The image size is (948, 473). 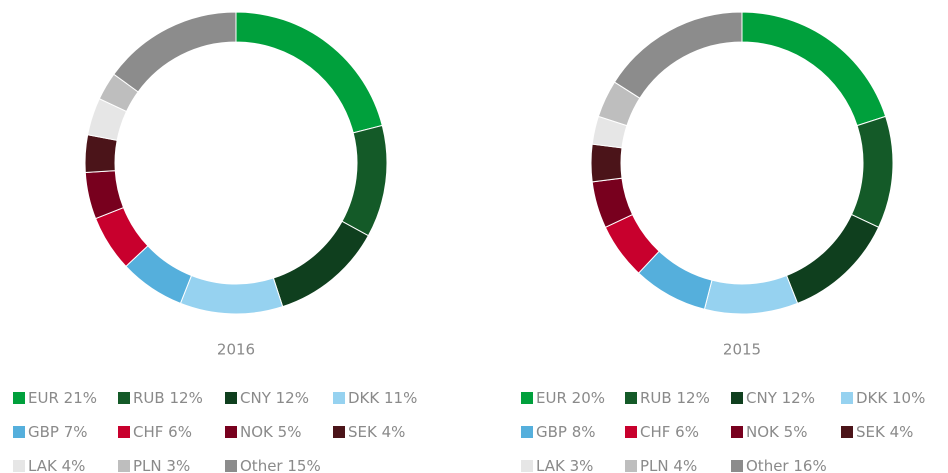 I want to click on chart-title: 2016, so click(x=236, y=350).